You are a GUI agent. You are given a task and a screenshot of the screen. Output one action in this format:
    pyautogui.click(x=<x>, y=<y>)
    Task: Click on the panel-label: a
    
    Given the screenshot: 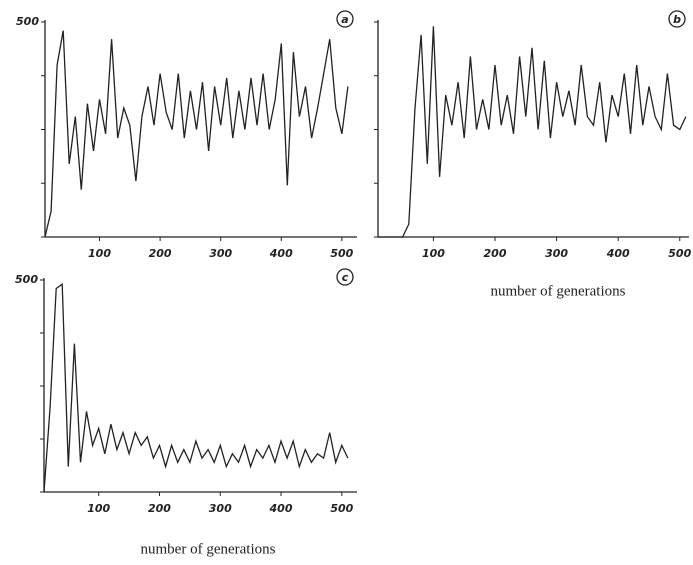 What is the action you would take?
    pyautogui.click(x=344, y=19)
    